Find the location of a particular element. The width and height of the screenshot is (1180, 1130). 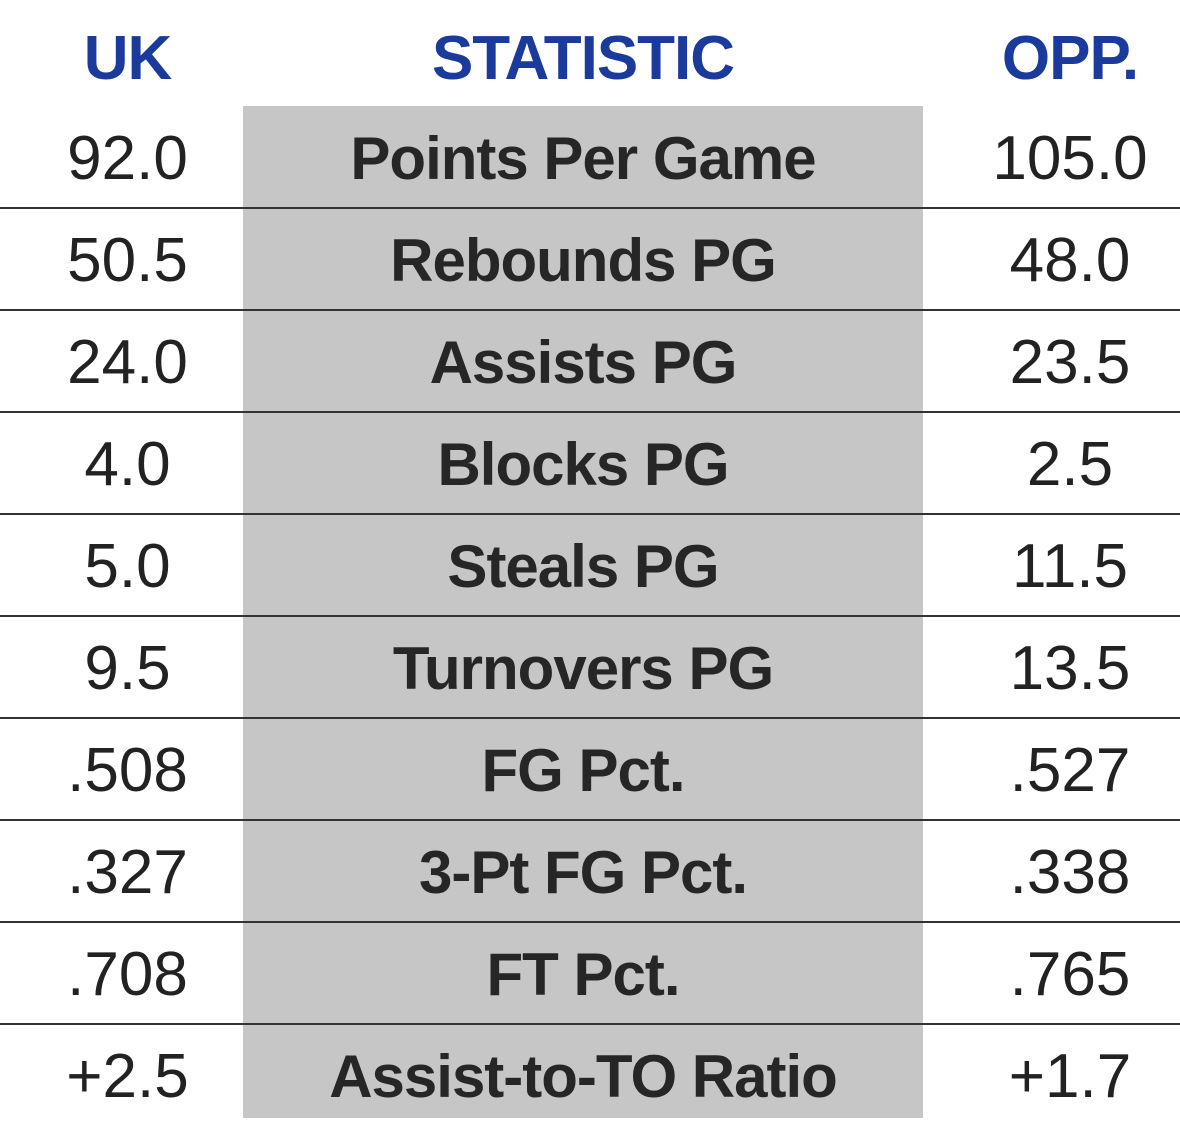

uk-value: 92.0 is located at coordinates (127, 158).